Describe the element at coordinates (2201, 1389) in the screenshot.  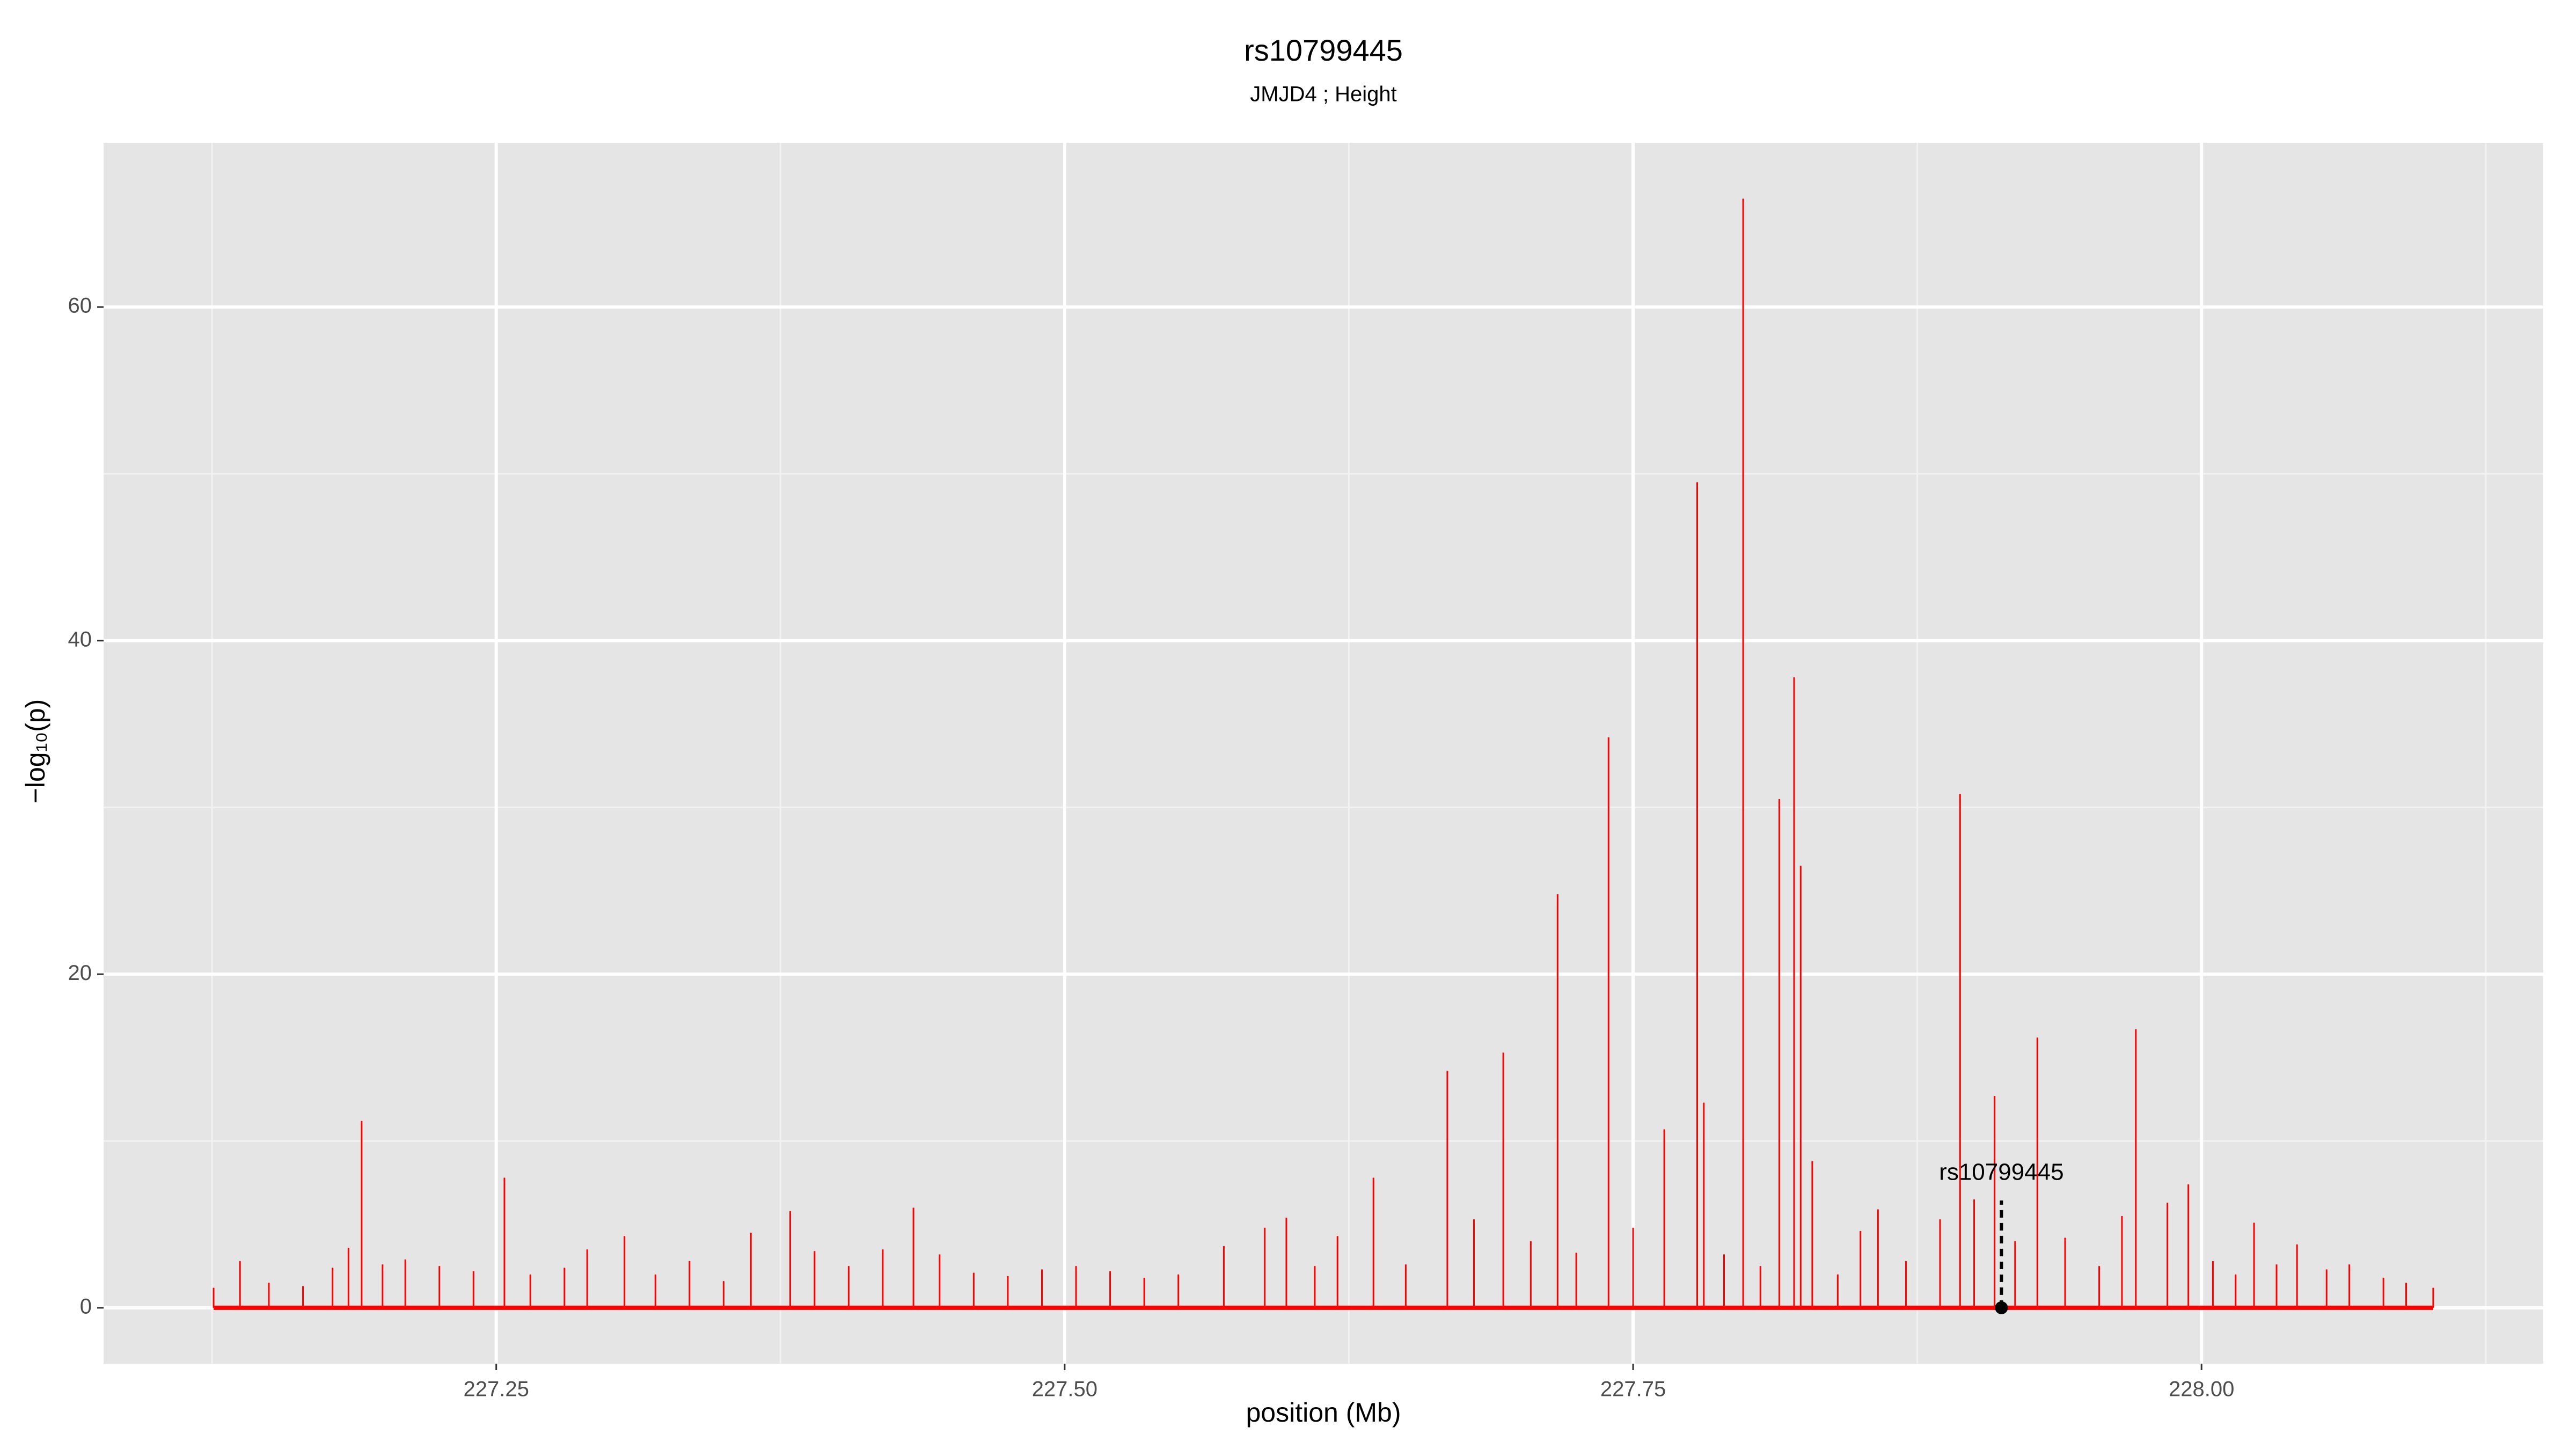
I see `x-tick-label: 228.00` at that location.